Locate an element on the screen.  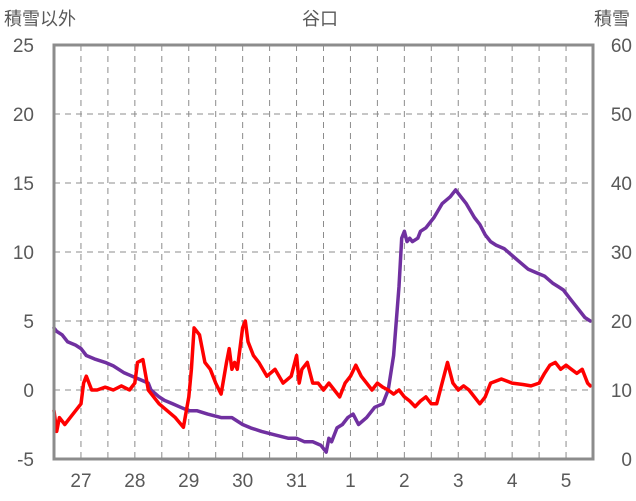
y-left-tick-label: 10 is located at coordinates (23, 253).